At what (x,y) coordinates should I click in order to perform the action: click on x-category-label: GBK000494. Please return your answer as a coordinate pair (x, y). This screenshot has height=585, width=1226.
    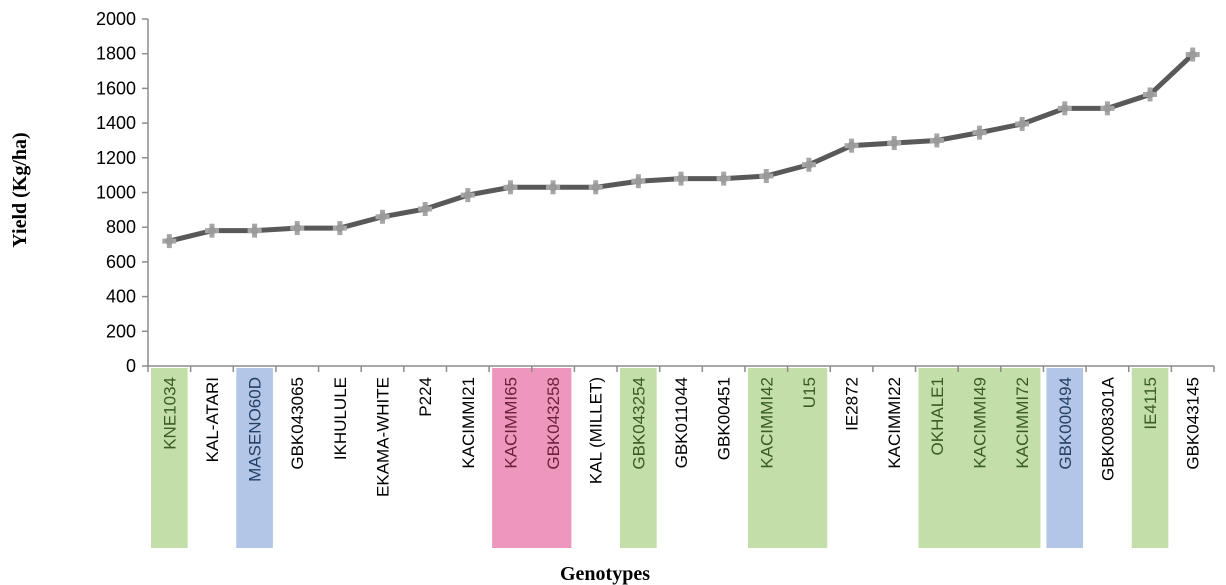
    Looking at the image, I should click on (1065, 423).